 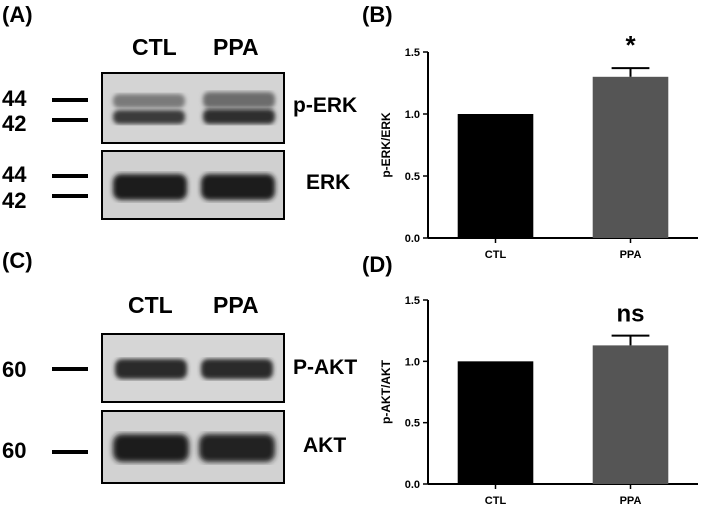 I want to click on panel-label-d: (D), so click(x=377, y=264).